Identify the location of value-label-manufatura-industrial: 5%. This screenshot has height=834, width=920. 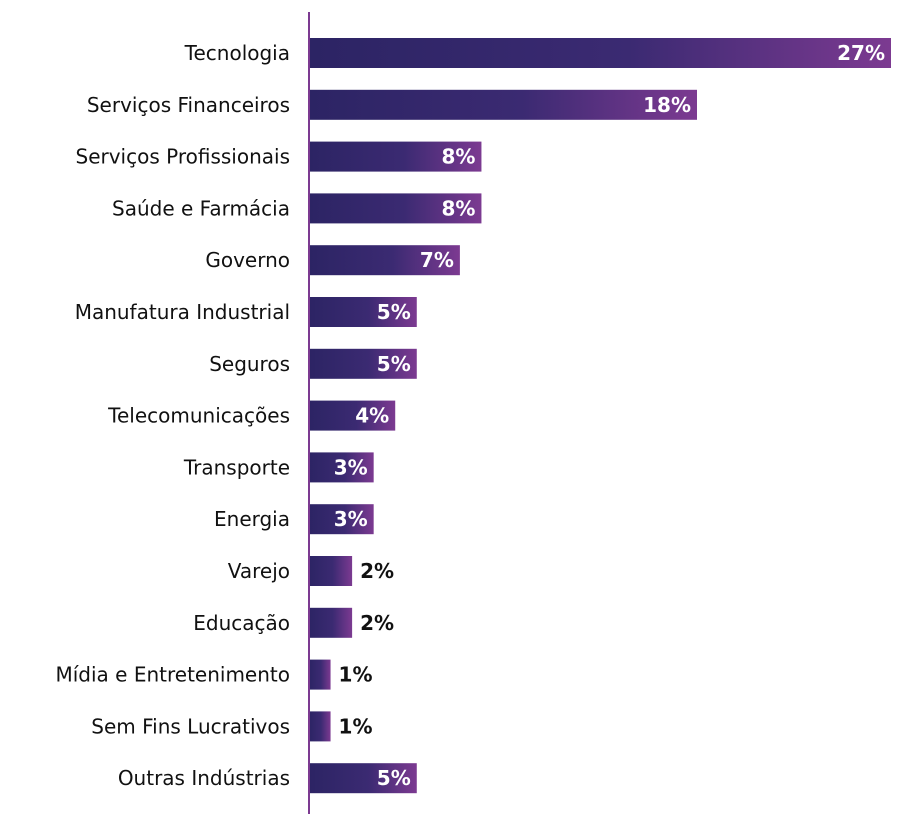
(394, 312).